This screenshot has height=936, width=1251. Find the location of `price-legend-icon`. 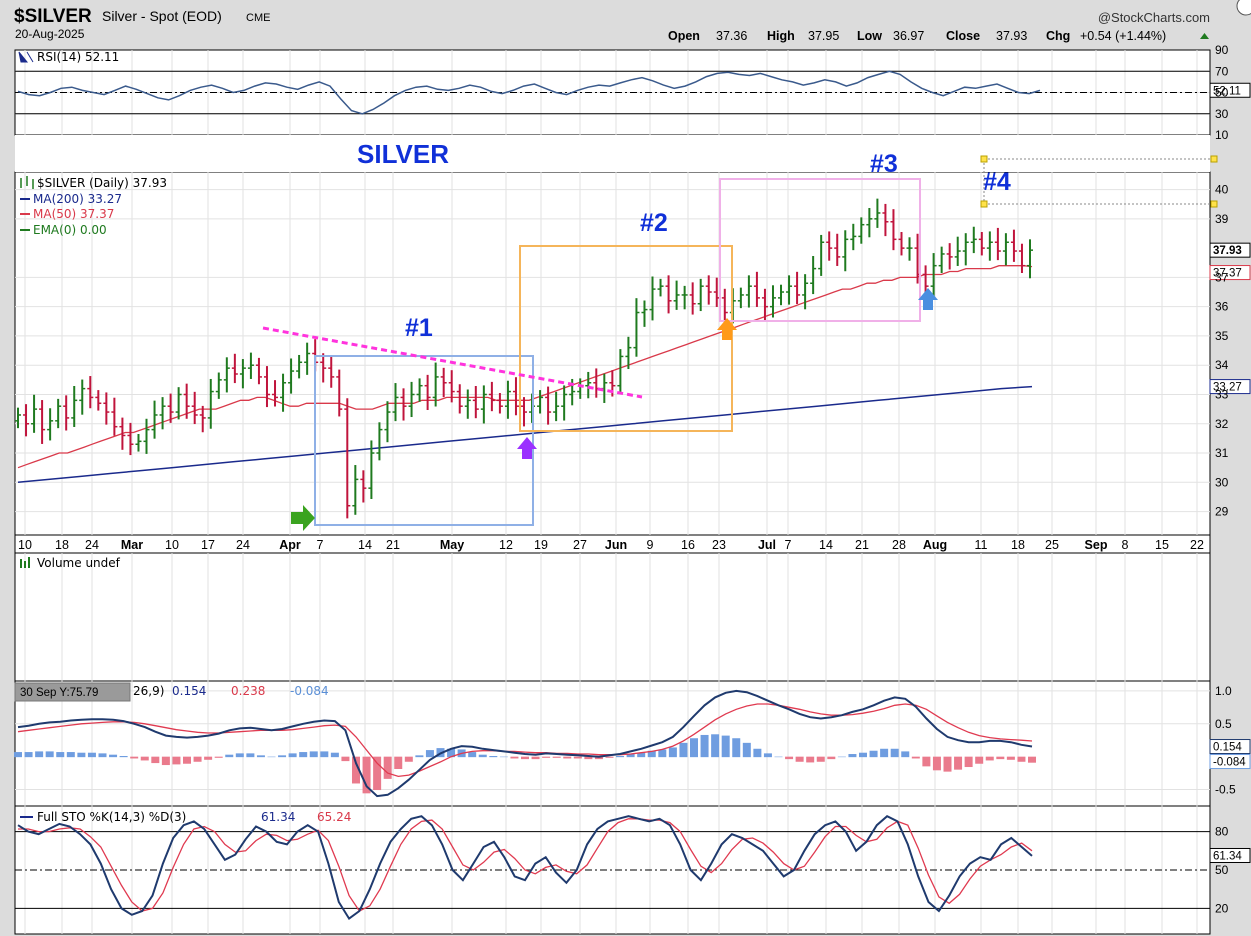

price-legend-icon is located at coordinates (27, 182).